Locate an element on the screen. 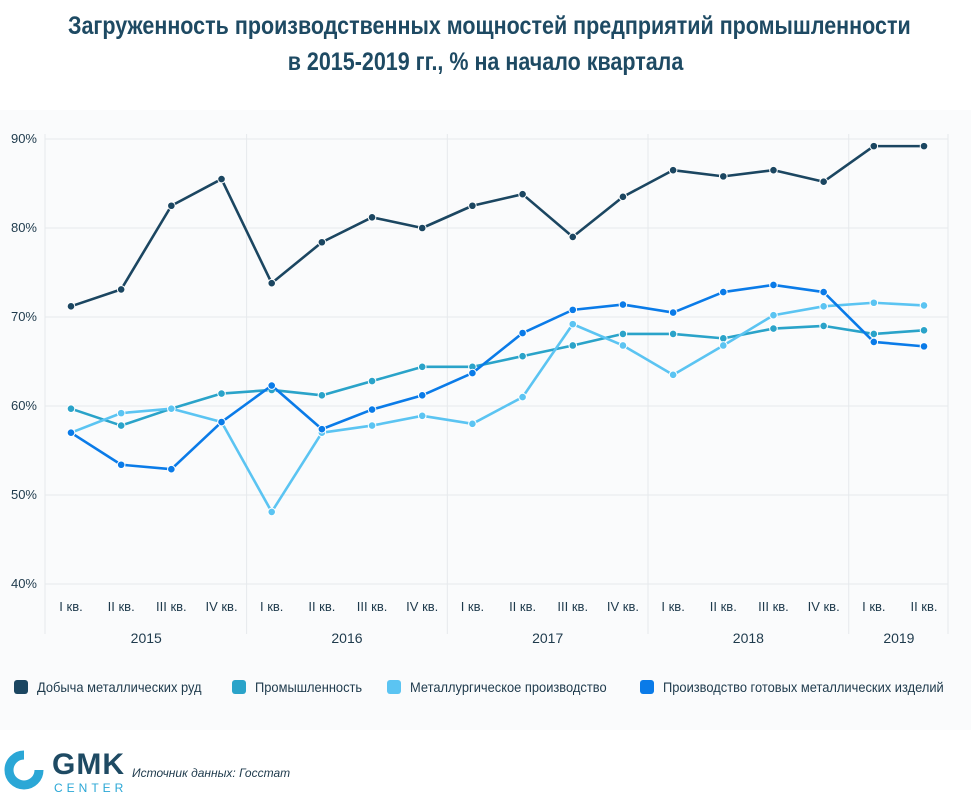 The image size is (971, 805). year-label: 2018 is located at coordinates (748, 638).